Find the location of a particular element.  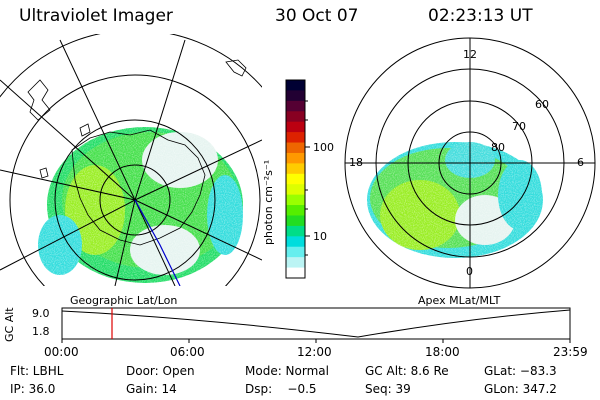

info-door: Door: Open is located at coordinates (160, 371).